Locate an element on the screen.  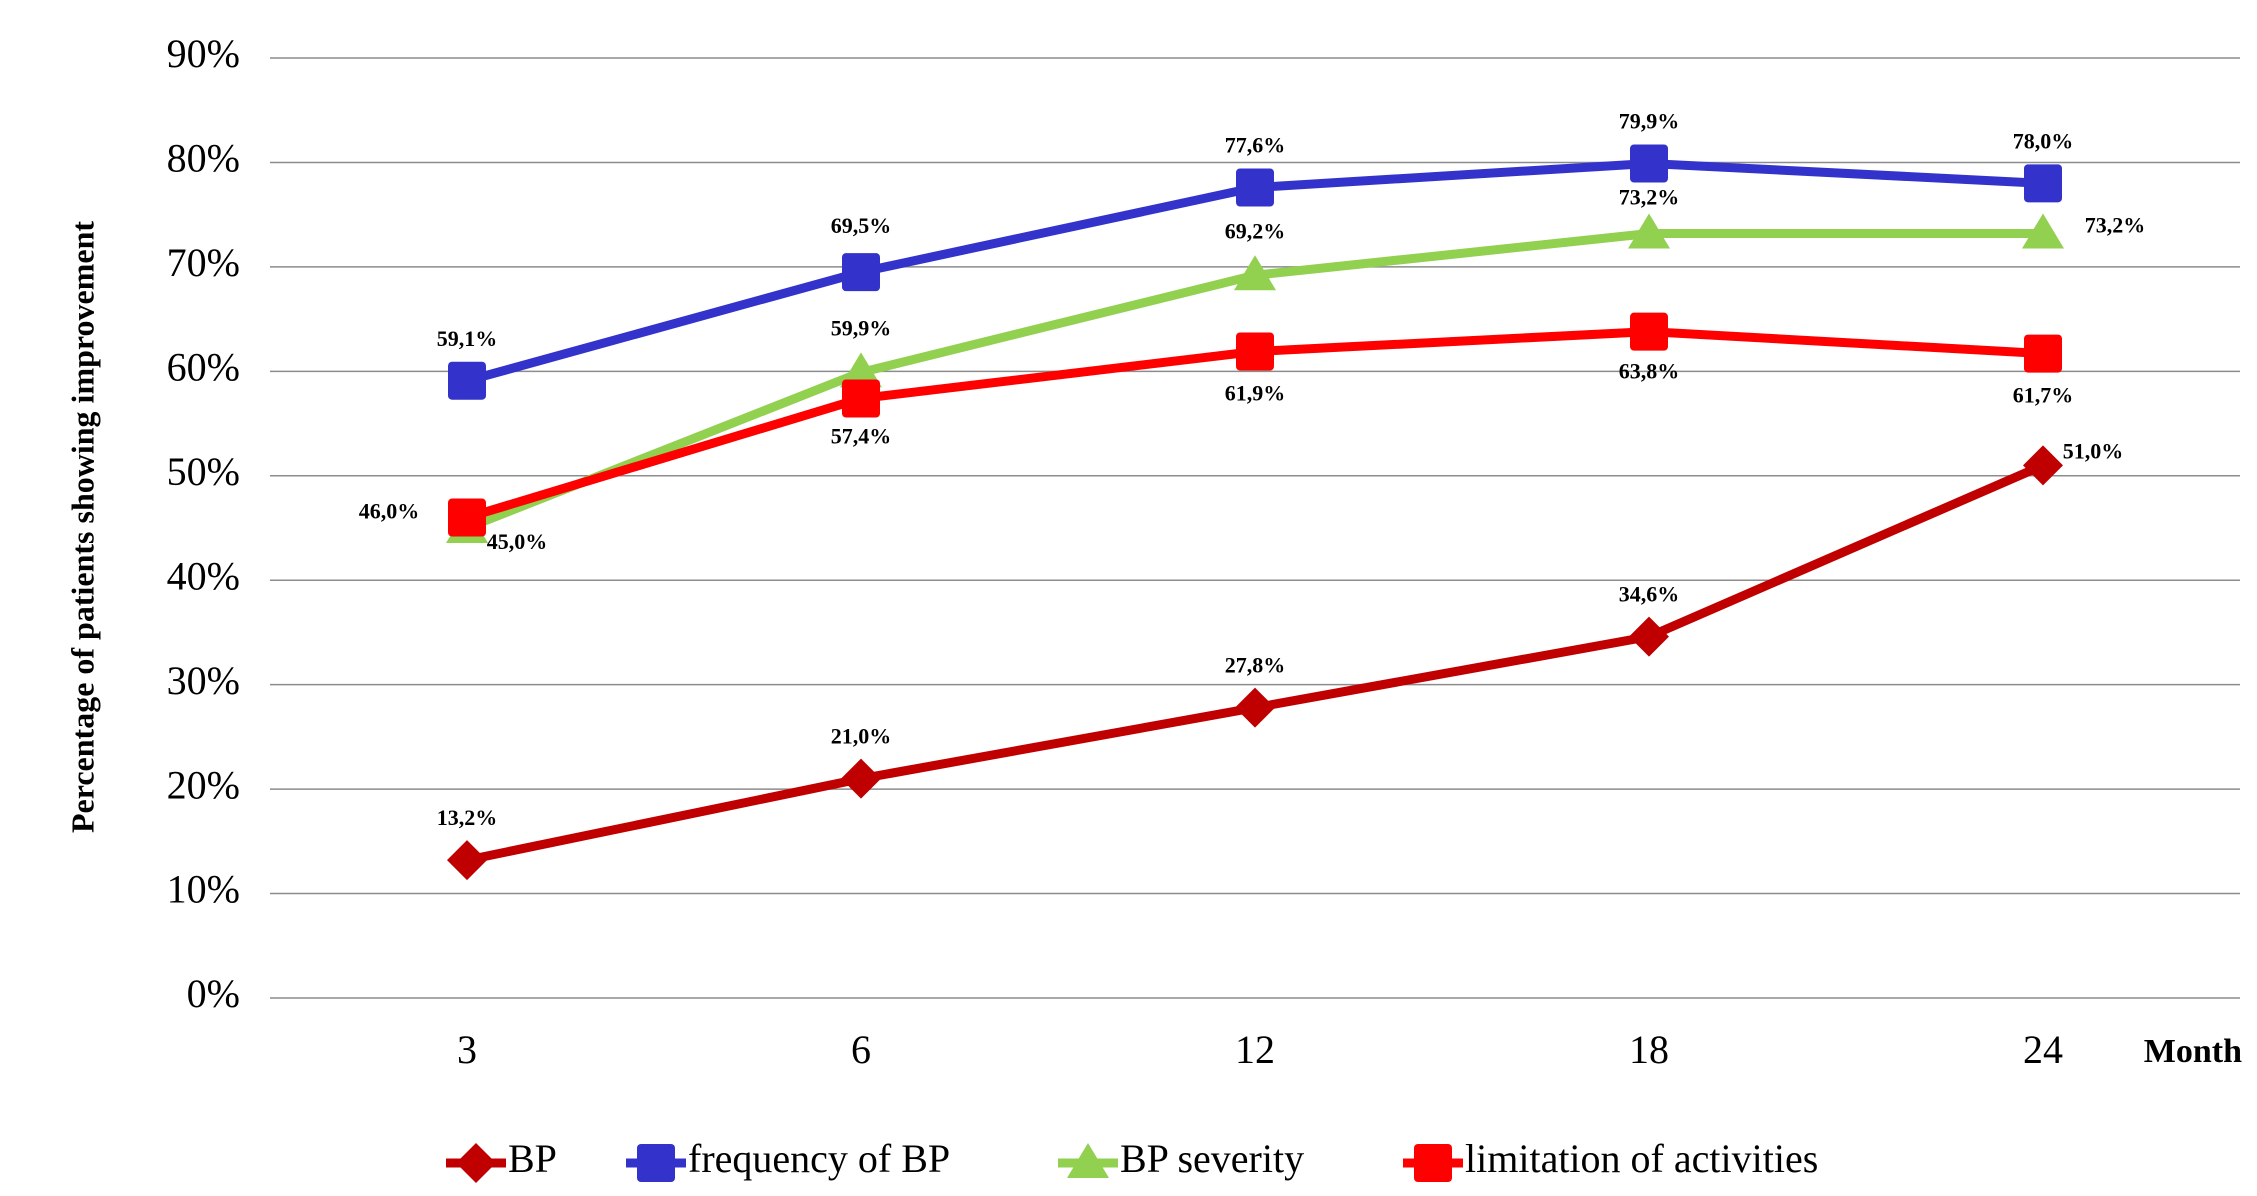
data-label: 77,6% is located at coordinates (1255, 145).